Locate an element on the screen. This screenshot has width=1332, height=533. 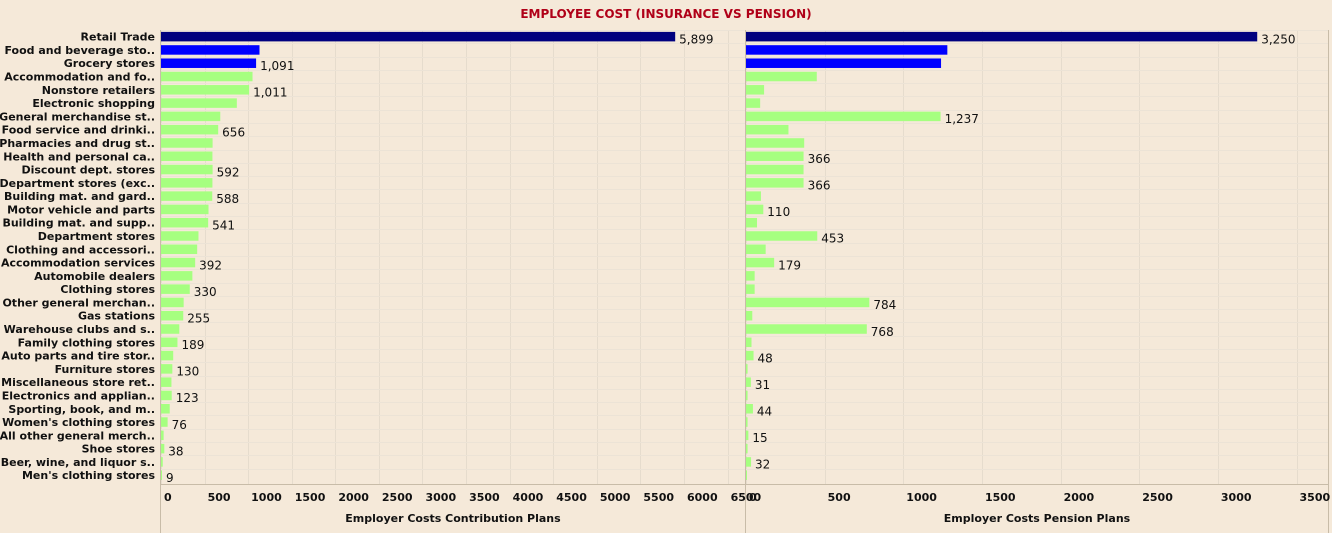
category-label: Accommodation services is located at coordinates (78, 263).